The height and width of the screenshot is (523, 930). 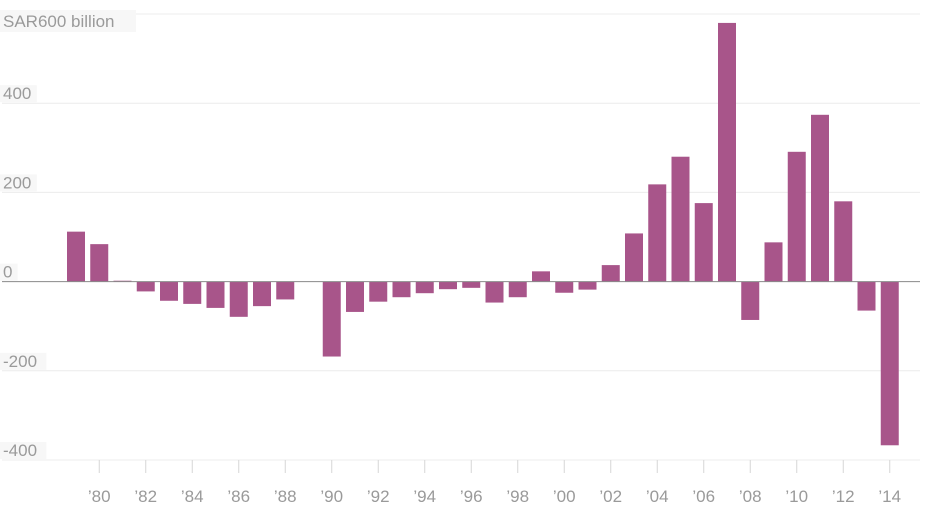 What do you see at coordinates (238, 299) in the screenshot?
I see `bar-1986` at bounding box center [238, 299].